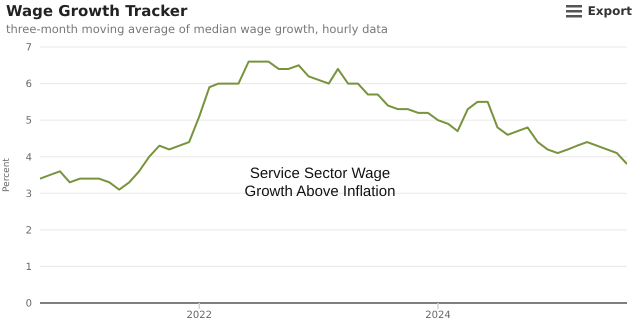  I want to click on y-axis-title: Percent, so click(7, 175).